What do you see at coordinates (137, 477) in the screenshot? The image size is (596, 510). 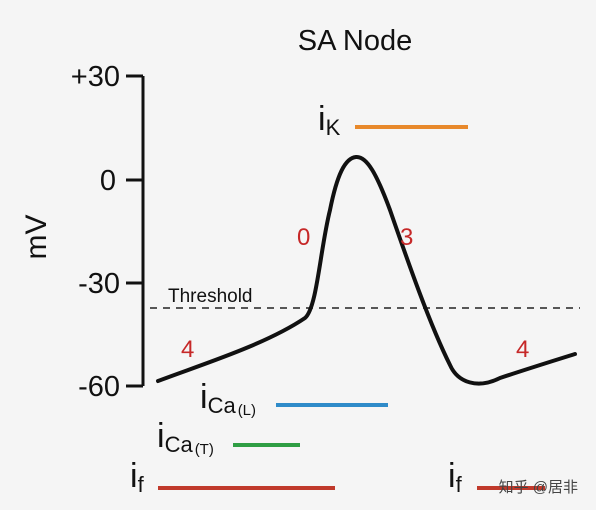 I see `if-label-left: if` at bounding box center [137, 477].